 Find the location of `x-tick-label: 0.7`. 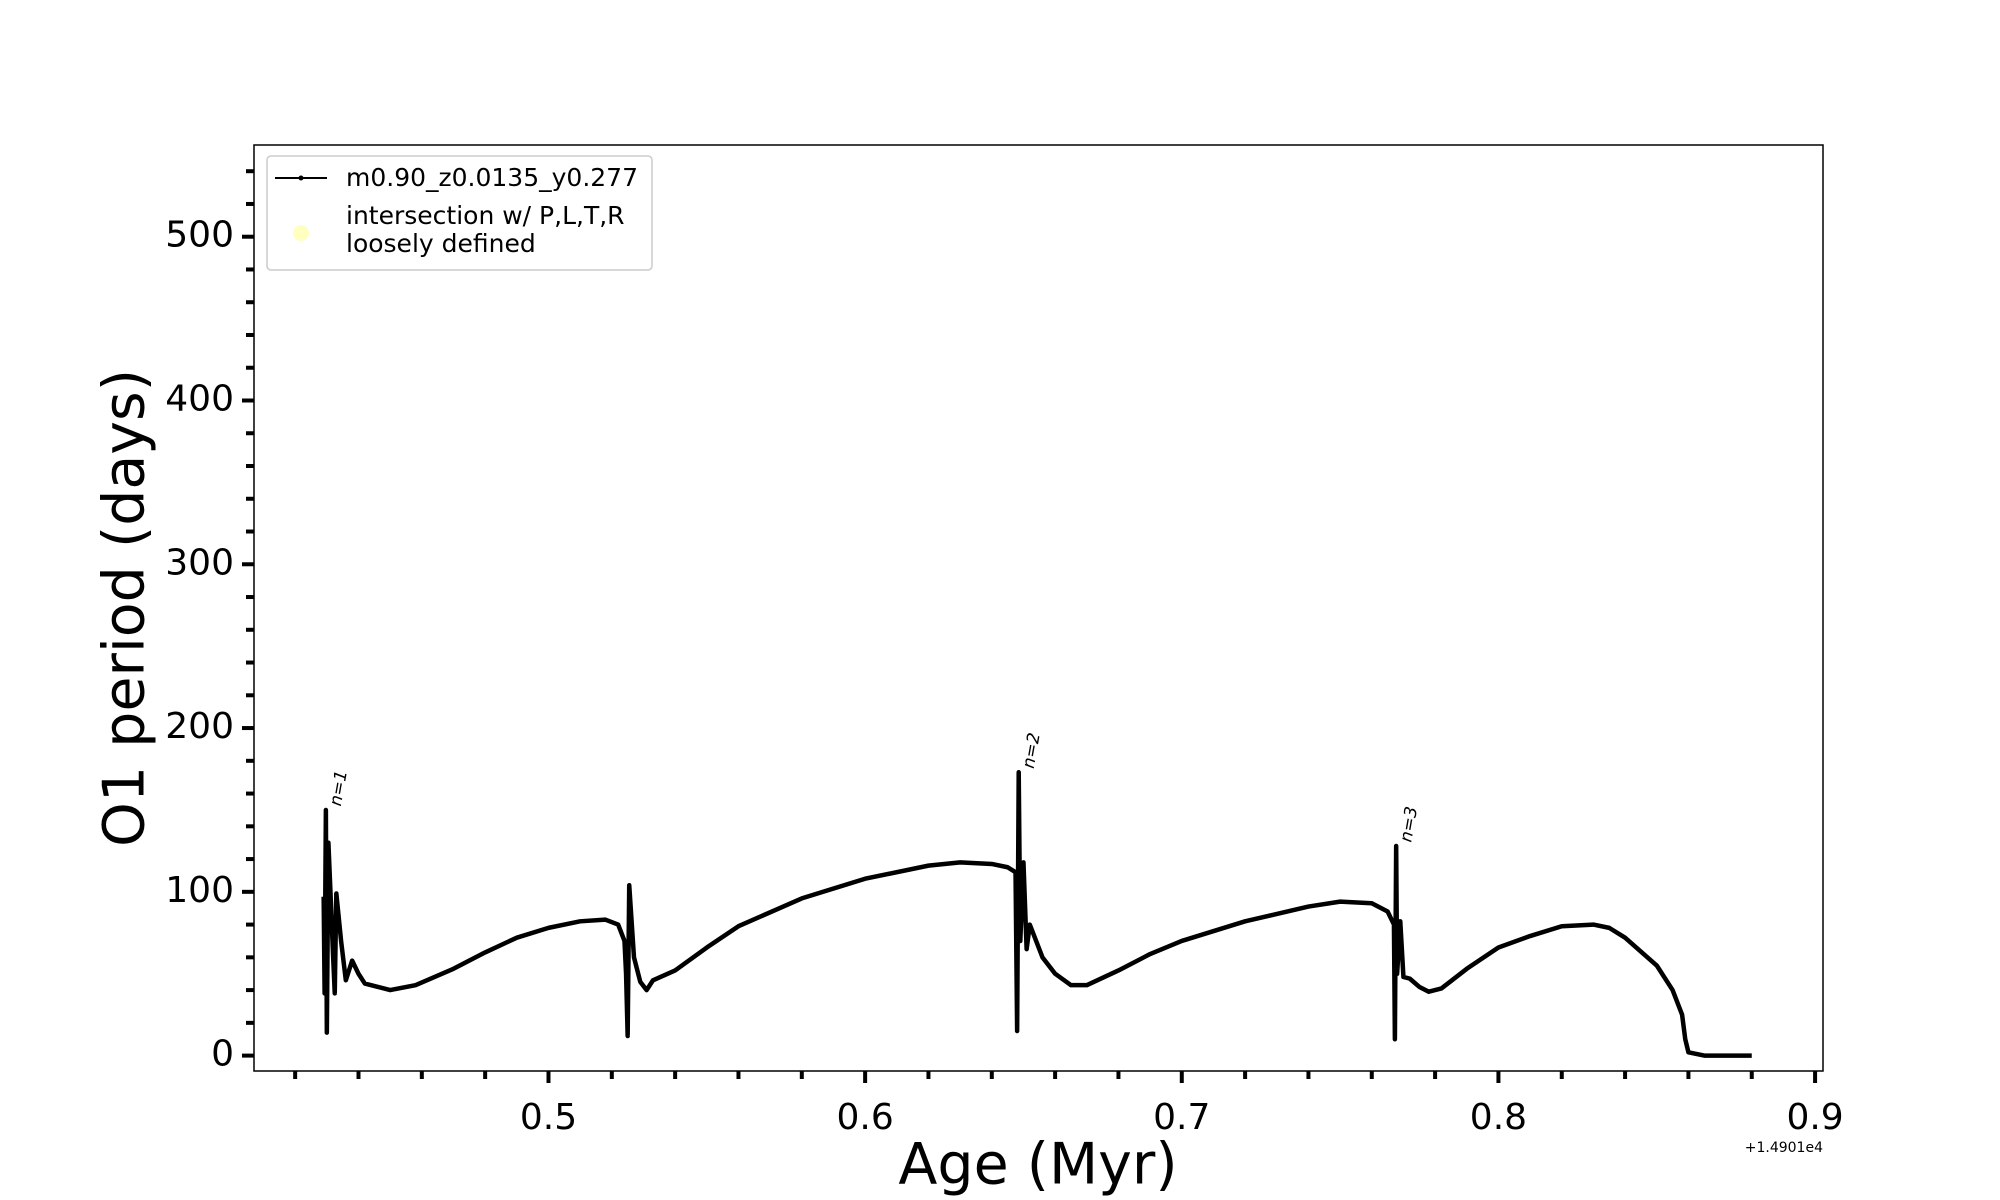

x-tick-label: 0.7 is located at coordinates (1181, 1117).